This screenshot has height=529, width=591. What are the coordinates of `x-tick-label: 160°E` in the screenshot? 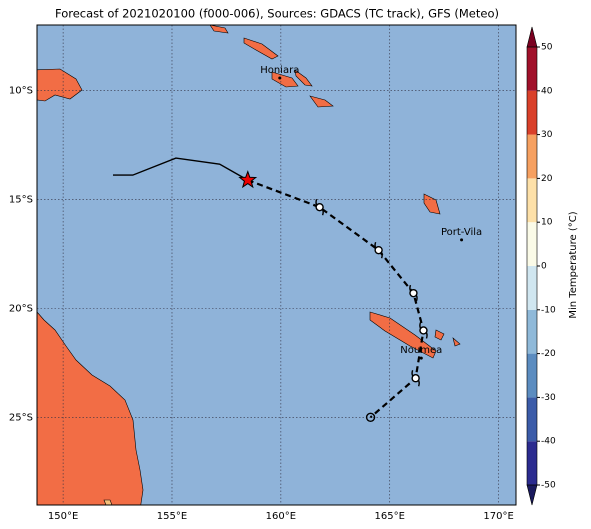 It's located at (281, 516).